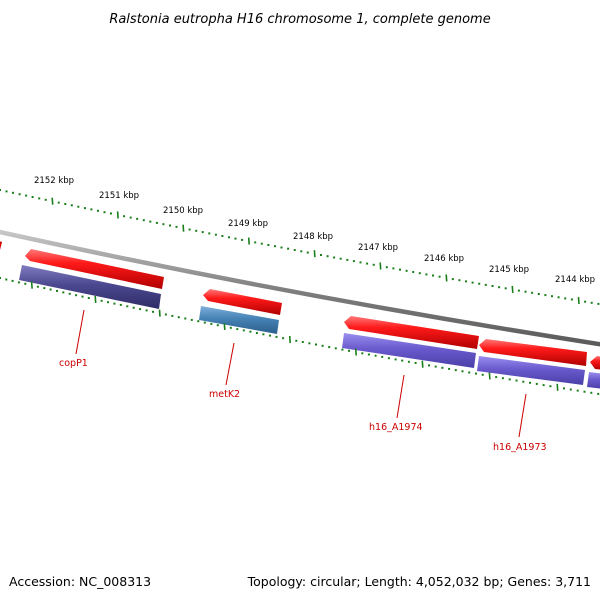 The height and width of the screenshot is (600, 600). Describe the element at coordinates (73, 363) in the screenshot. I see `gene-label-copP1: copP1` at that location.